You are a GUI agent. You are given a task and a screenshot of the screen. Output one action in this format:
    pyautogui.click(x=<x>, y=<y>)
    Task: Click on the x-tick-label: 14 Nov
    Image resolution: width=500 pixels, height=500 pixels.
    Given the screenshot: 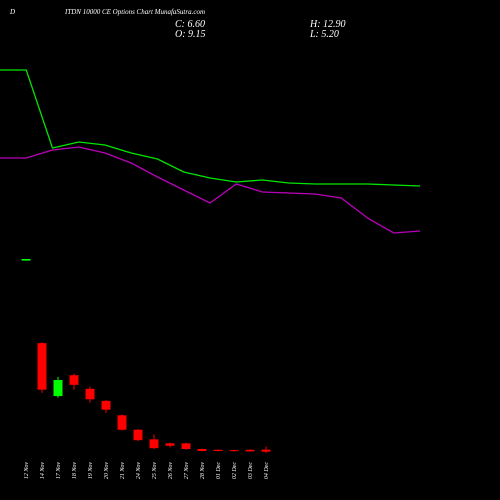 What is the action you would take?
    pyautogui.click(x=42, y=471)
    